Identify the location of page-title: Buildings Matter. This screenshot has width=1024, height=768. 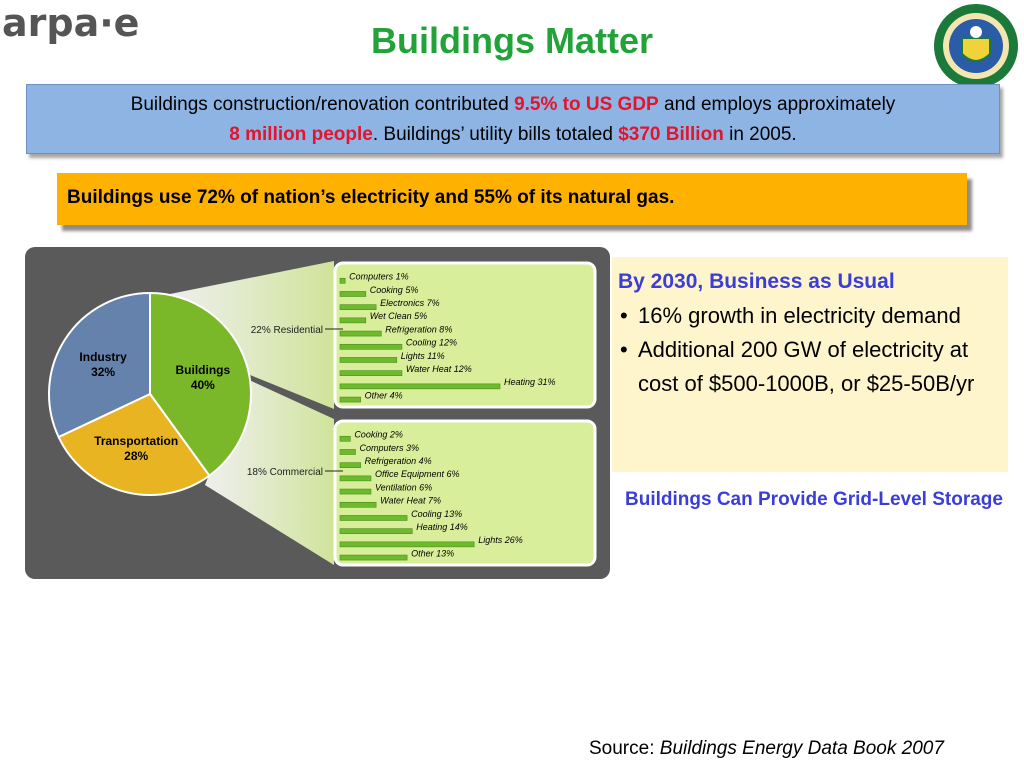
(511, 40).